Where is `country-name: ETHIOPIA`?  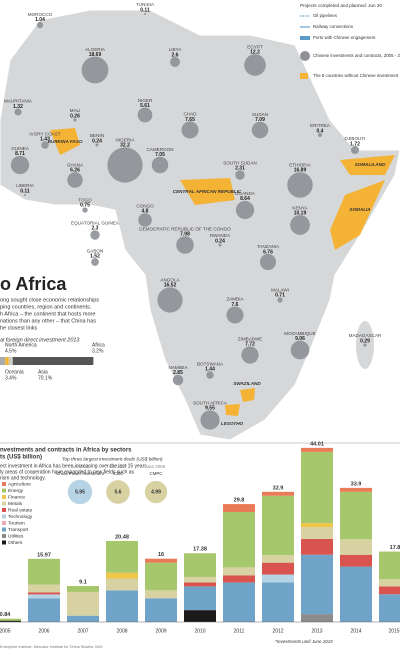
country-name: ETHIOPIA is located at coordinates (300, 164).